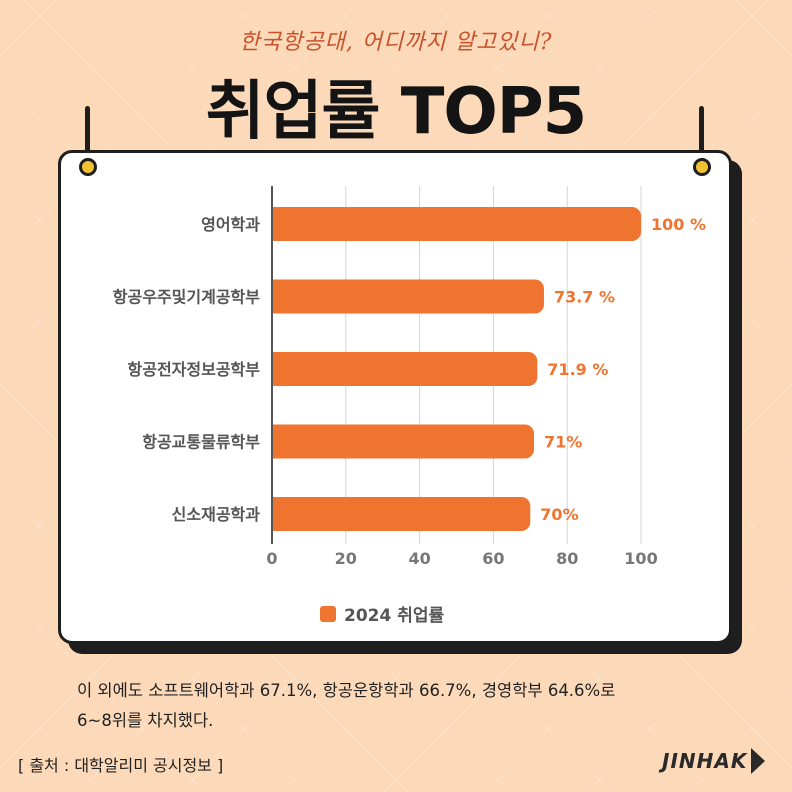 This screenshot has height=792, width=792. Describe the element at coordinates (194, 369) in the screenshot. I see `category-label: 항공전자정보공학부` at that location.